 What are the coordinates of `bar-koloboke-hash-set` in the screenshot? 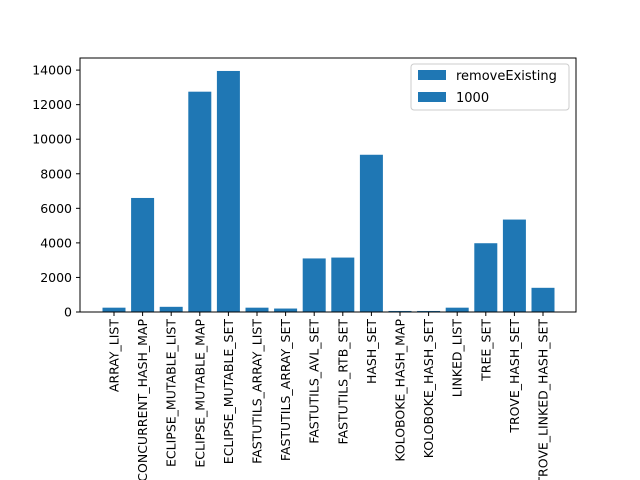 It's located at (429, 311).